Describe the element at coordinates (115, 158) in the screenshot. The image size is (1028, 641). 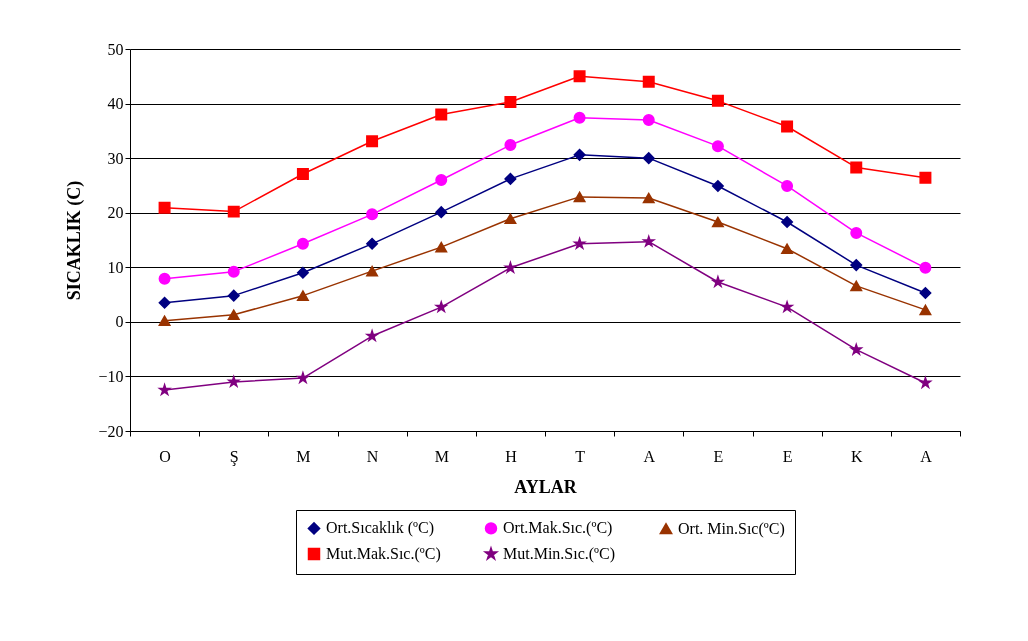
I see `y-tick-label: 30` at that location.